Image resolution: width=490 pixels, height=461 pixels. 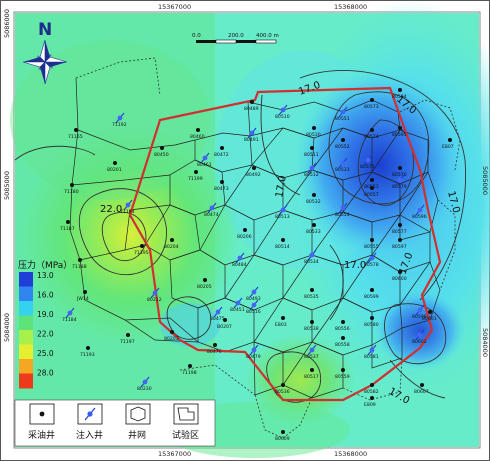 What do you see at coordinates (138, 414) in the screenshot?
I see `hexagon-icon` at bounding box center [138, 414].